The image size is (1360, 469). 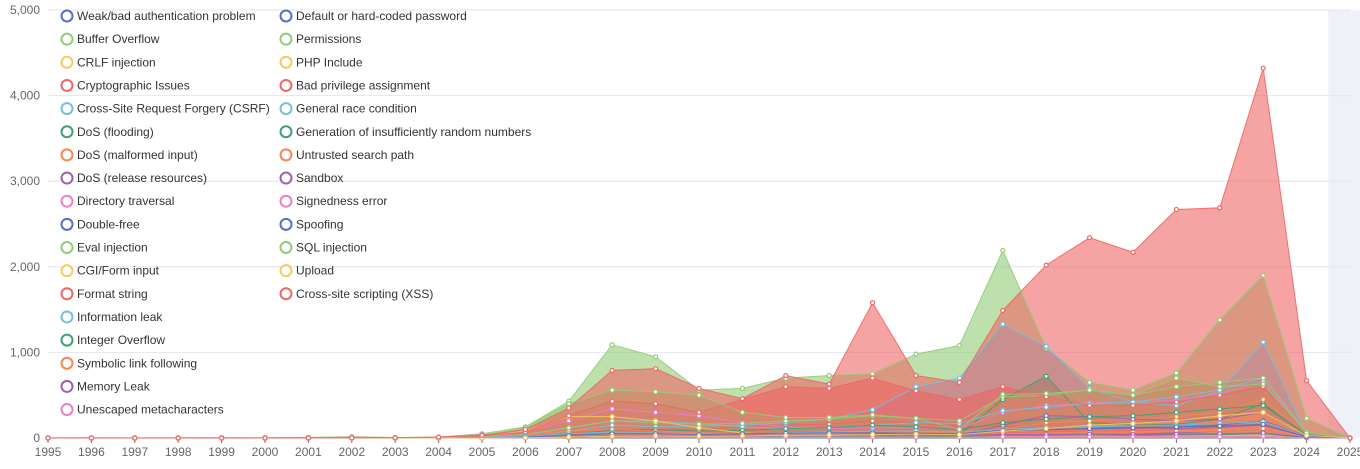 I want to click on legend-item: Cross-site scripting (XSS), so click(x=356, y=294).